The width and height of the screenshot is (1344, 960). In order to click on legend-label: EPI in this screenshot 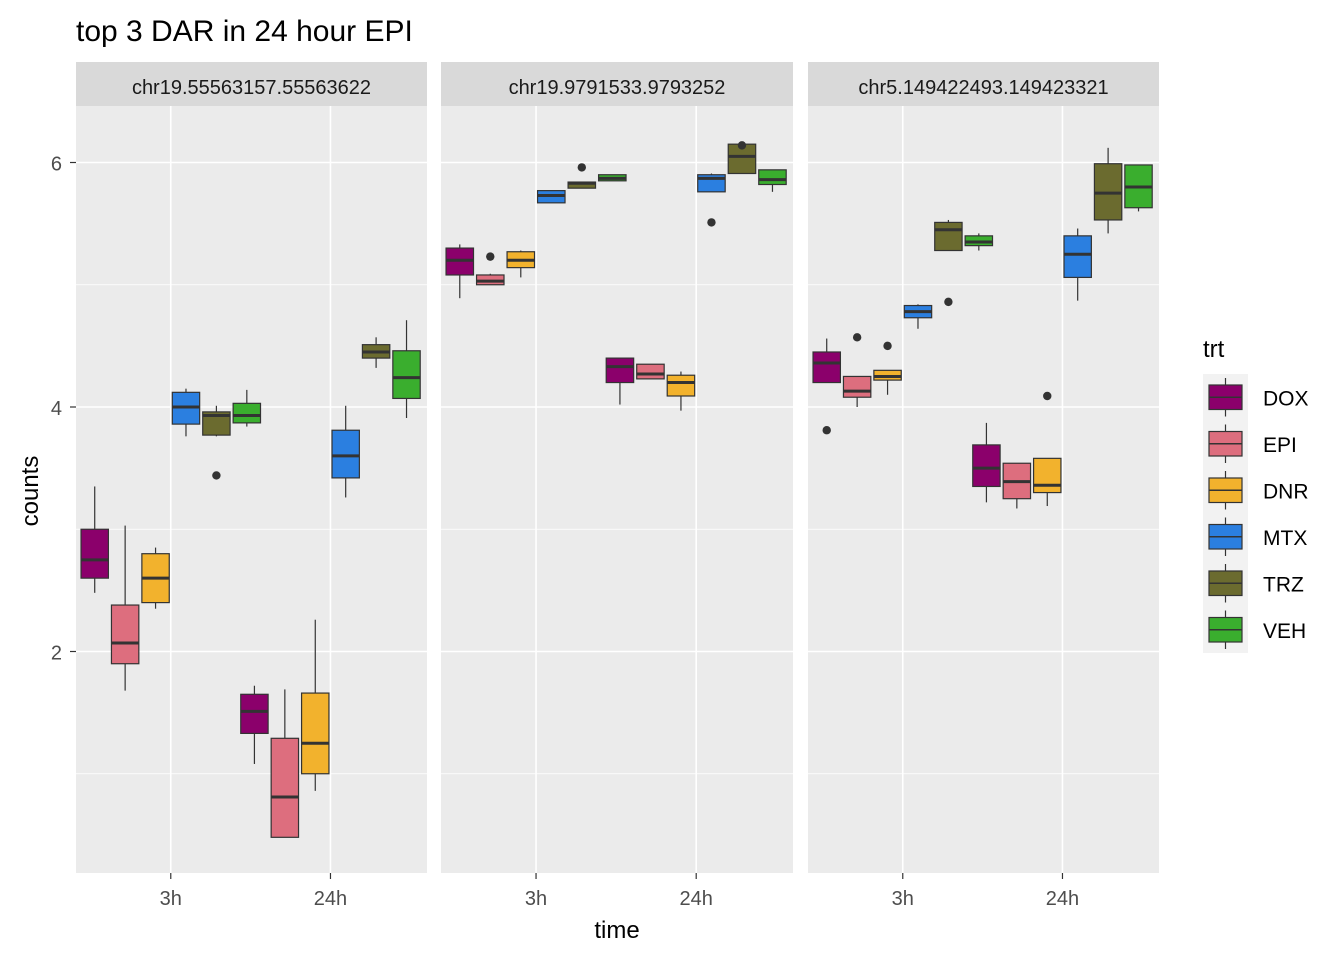, I will do `click(1280, 445)`.